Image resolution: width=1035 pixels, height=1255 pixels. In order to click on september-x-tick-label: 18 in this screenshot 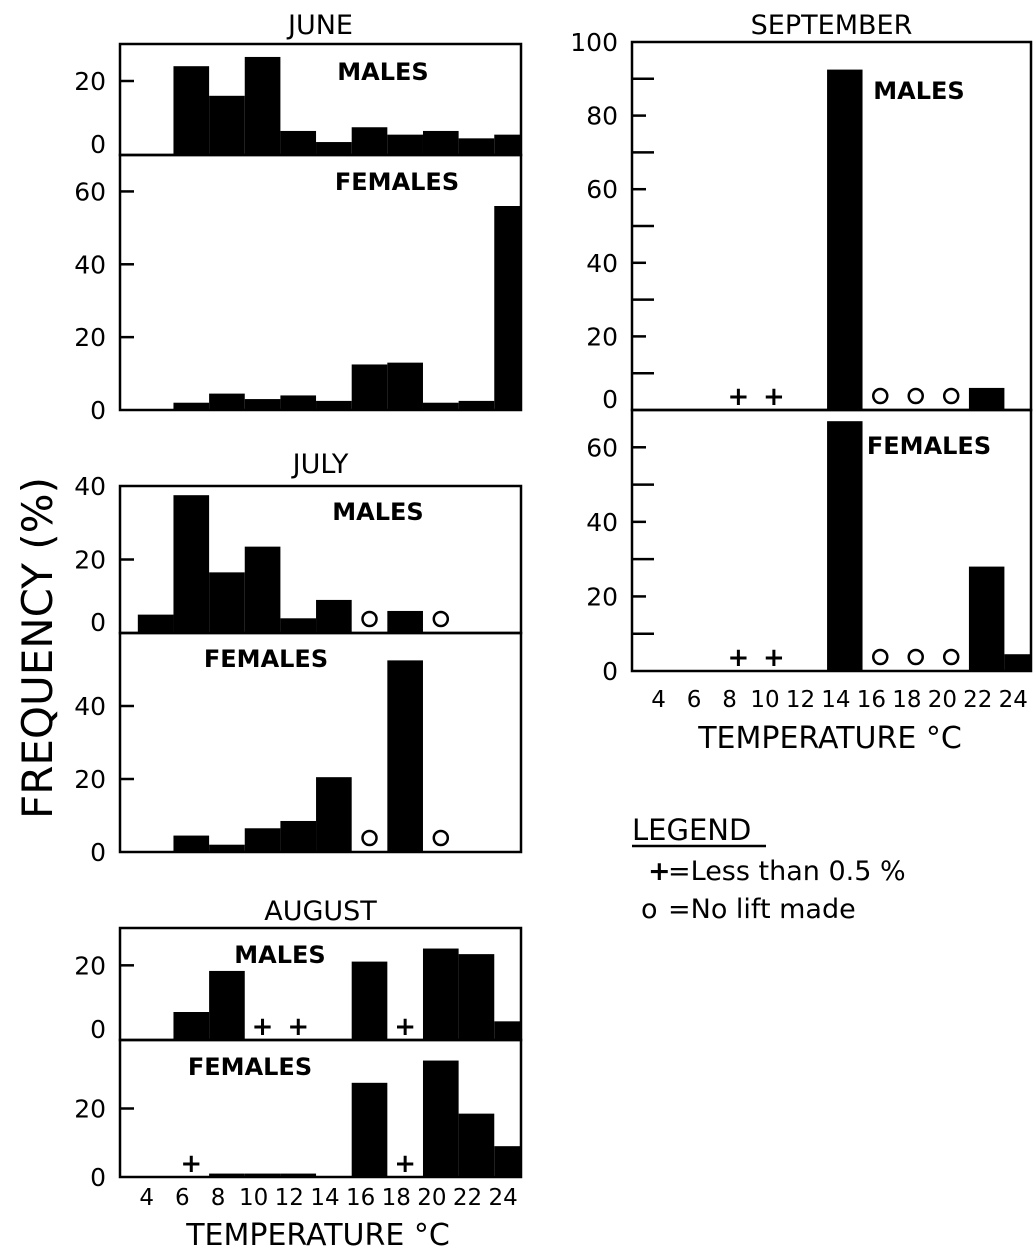, I will do `click(906, 700)`.